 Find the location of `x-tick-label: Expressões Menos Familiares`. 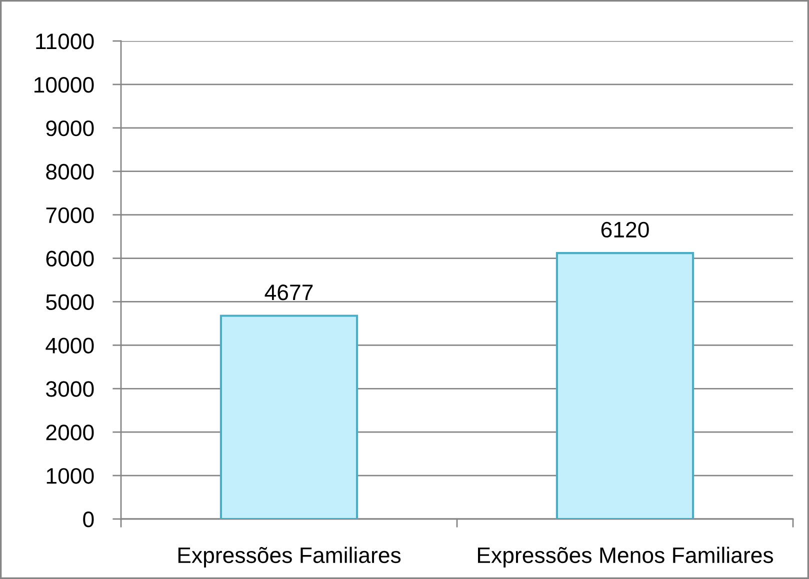

x-tick-label: Expressões Menos Familiares is located at coordinates (626, 557).